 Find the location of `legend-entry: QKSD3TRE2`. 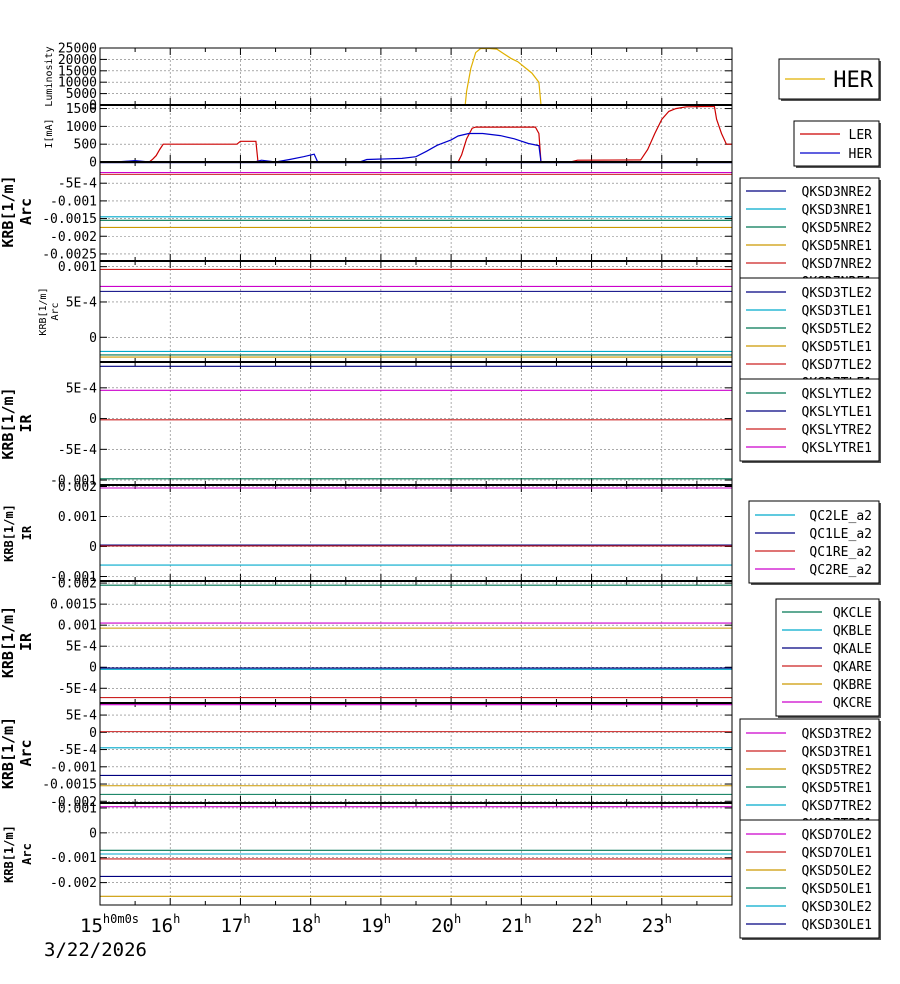

legend-entry: QKSD3TRE2 is located at coordinates (837, 734).